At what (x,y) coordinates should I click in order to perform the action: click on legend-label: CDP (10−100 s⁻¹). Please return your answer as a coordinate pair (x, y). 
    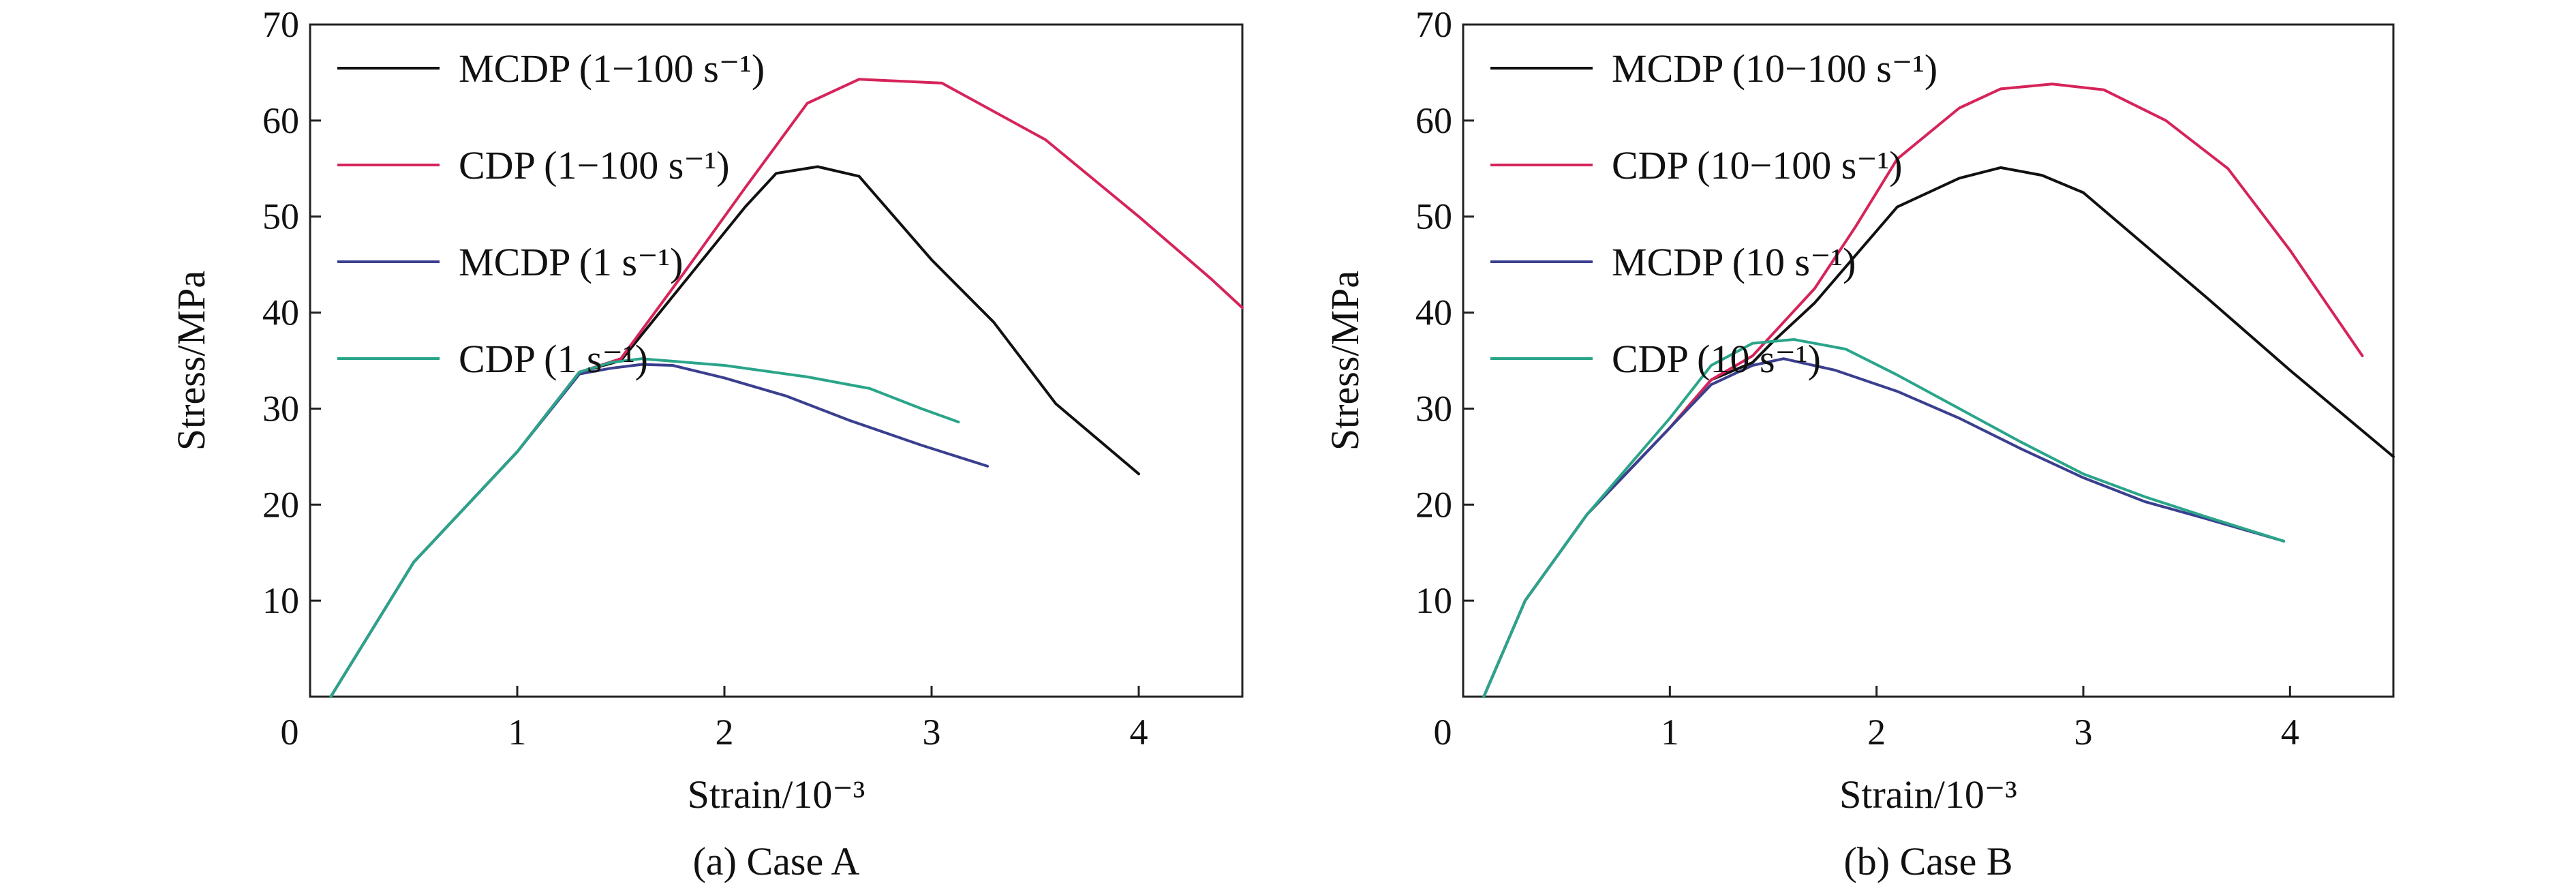
    Looking at the image, I should click on (1757, 165).